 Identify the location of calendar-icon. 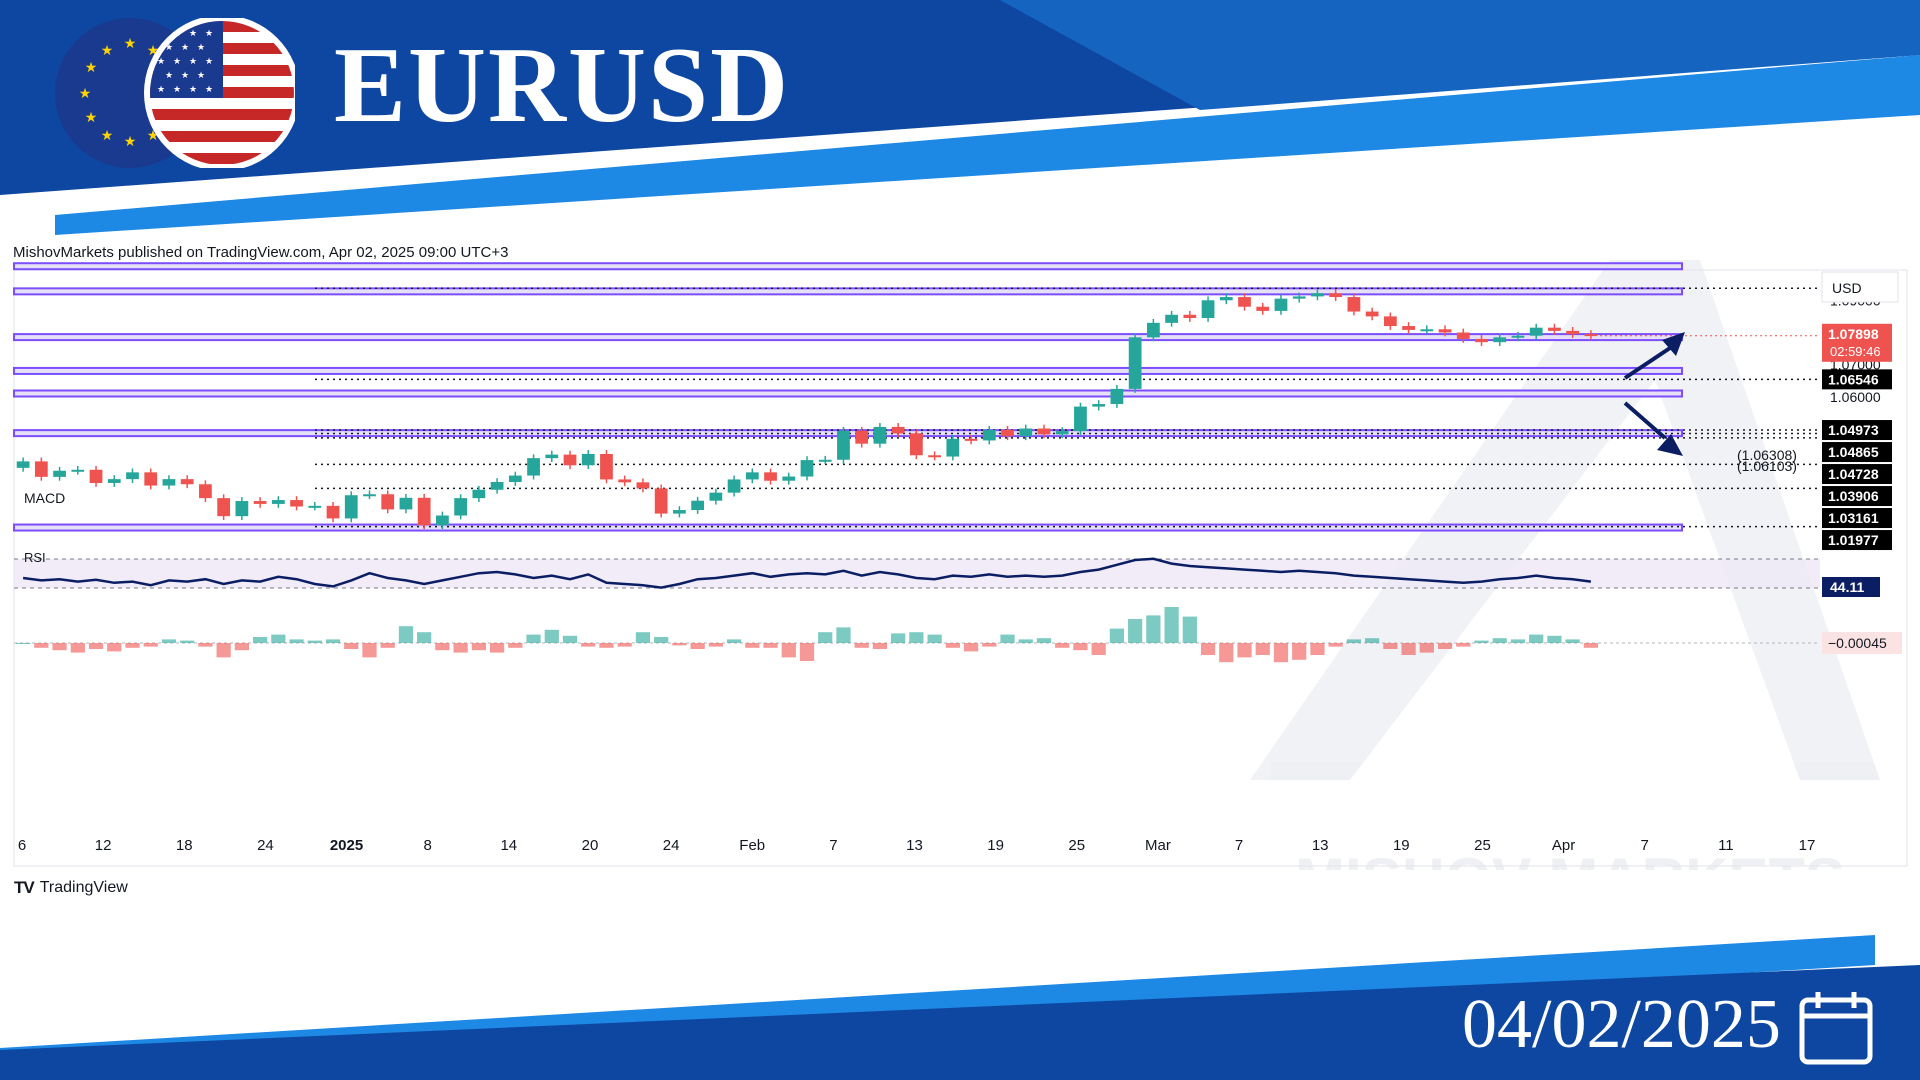
(1836, 1028).